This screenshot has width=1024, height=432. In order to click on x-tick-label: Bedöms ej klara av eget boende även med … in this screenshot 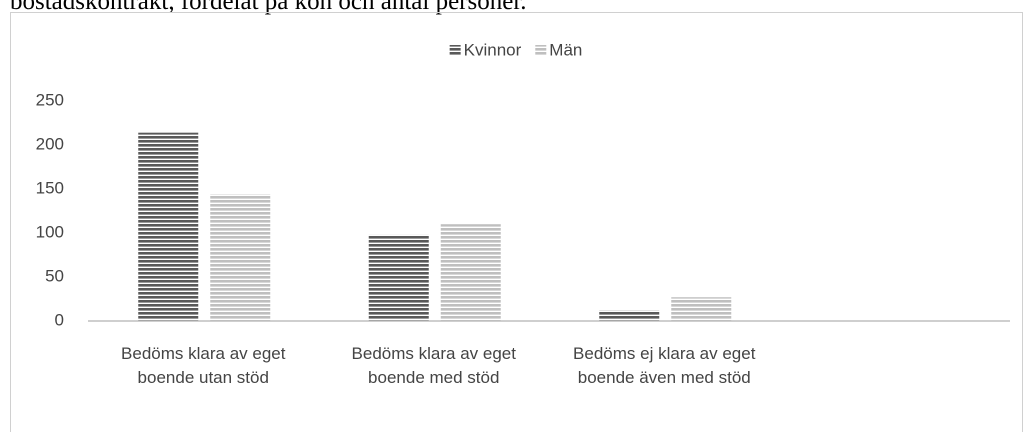, I will do `click(664, 365)`.